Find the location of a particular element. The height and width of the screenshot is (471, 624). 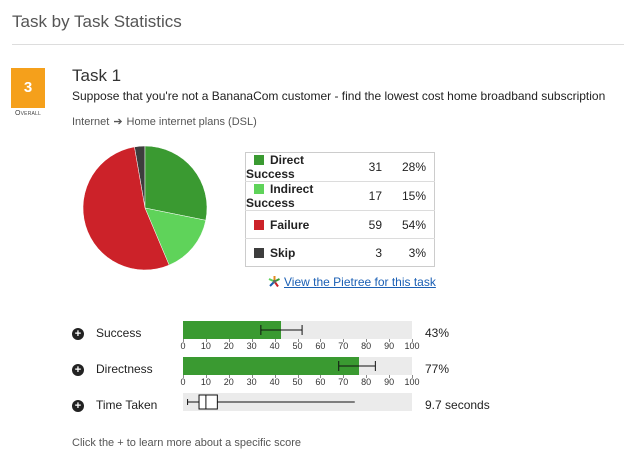

legend-count: 17 is located at coordinates (372, 196).